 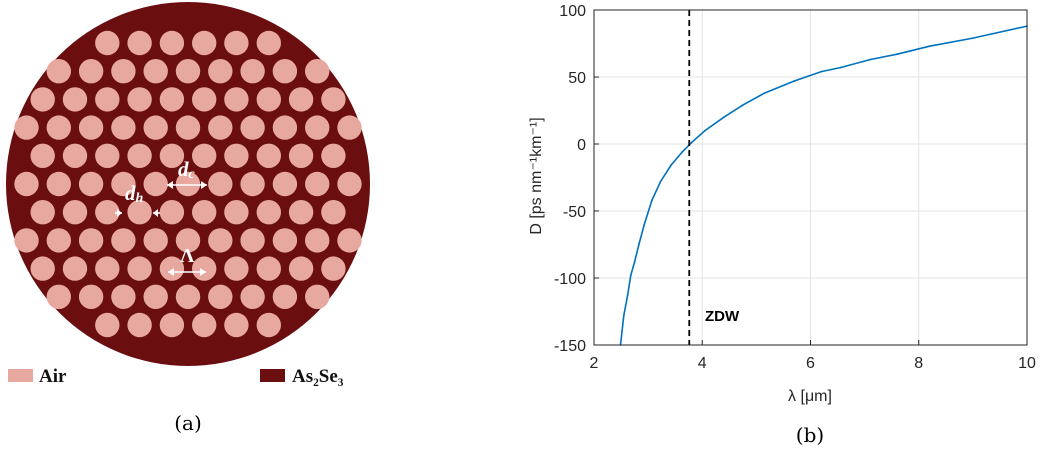 I want to click on pitch-arrow, so click(x=187, y=272).